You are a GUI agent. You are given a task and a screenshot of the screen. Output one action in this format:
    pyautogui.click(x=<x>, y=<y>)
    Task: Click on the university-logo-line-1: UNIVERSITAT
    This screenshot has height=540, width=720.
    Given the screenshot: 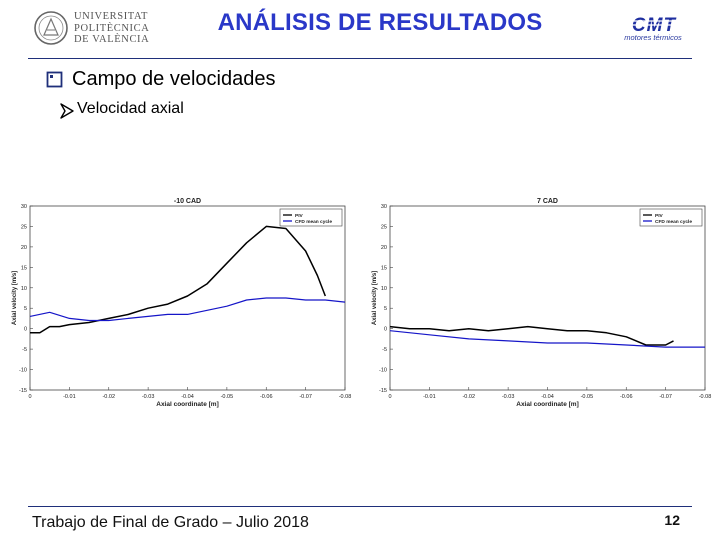 What is the action you would take?
    pyautogui.click(x=111, y=16)
    